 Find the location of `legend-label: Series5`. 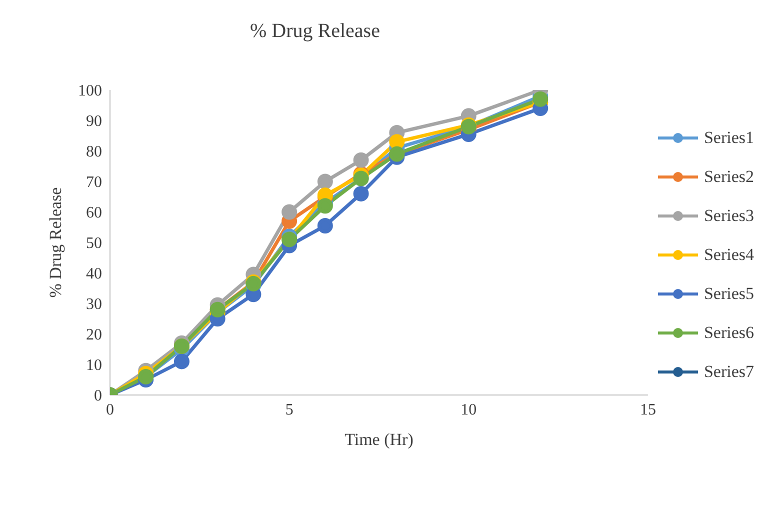

legend-label: Series5 is located at coordinates (729, 294).